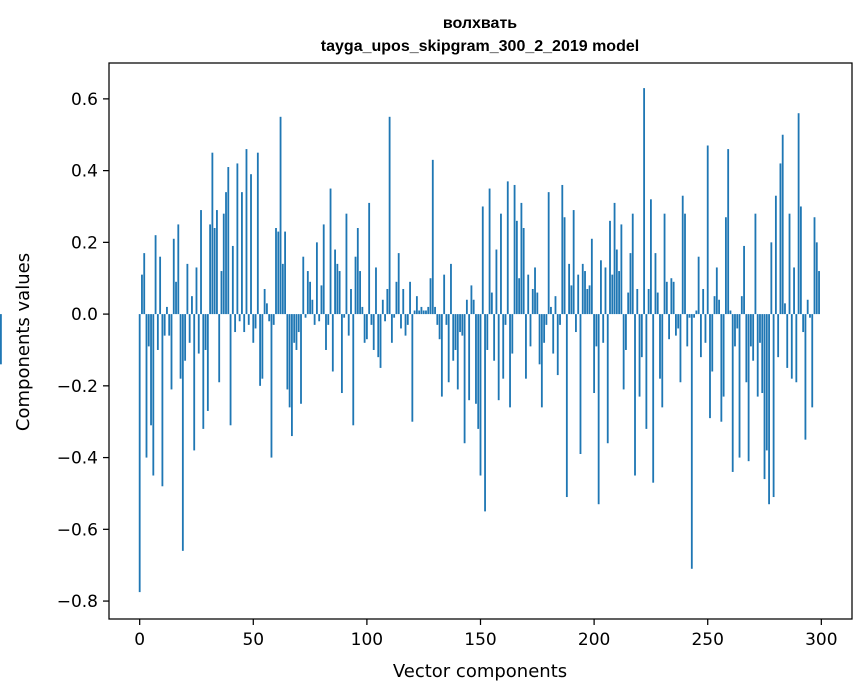 Image resolution: width=867 pixels, height=696 pixels. What do you see at coordinates (480, 23) in the screenshot?
I see `chart-title: волхвать` at bounding box center [480, 23].